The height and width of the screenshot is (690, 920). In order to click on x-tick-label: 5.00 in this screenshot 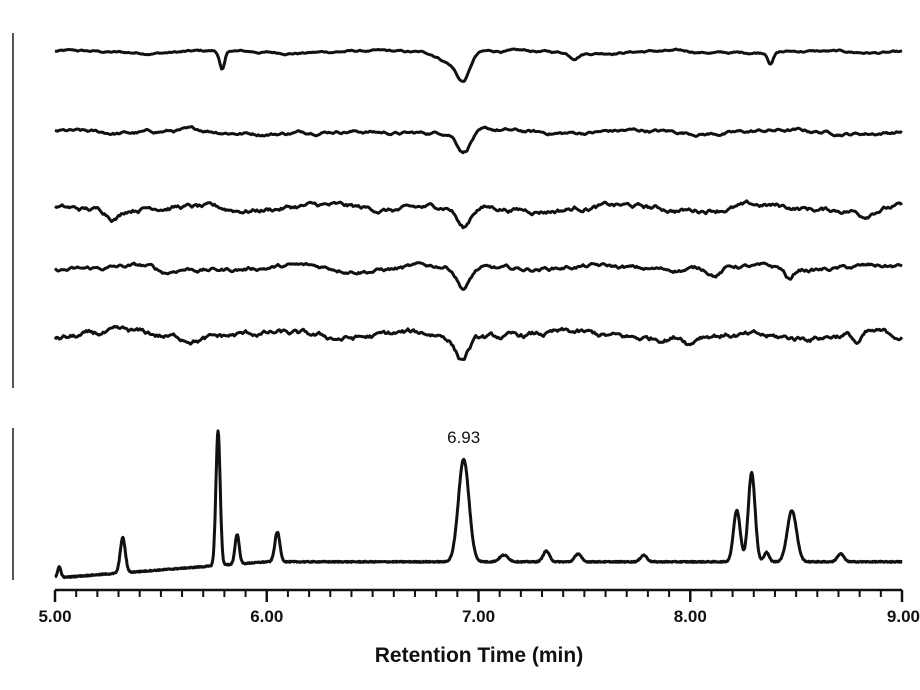, I will do `click(54, 616)`.